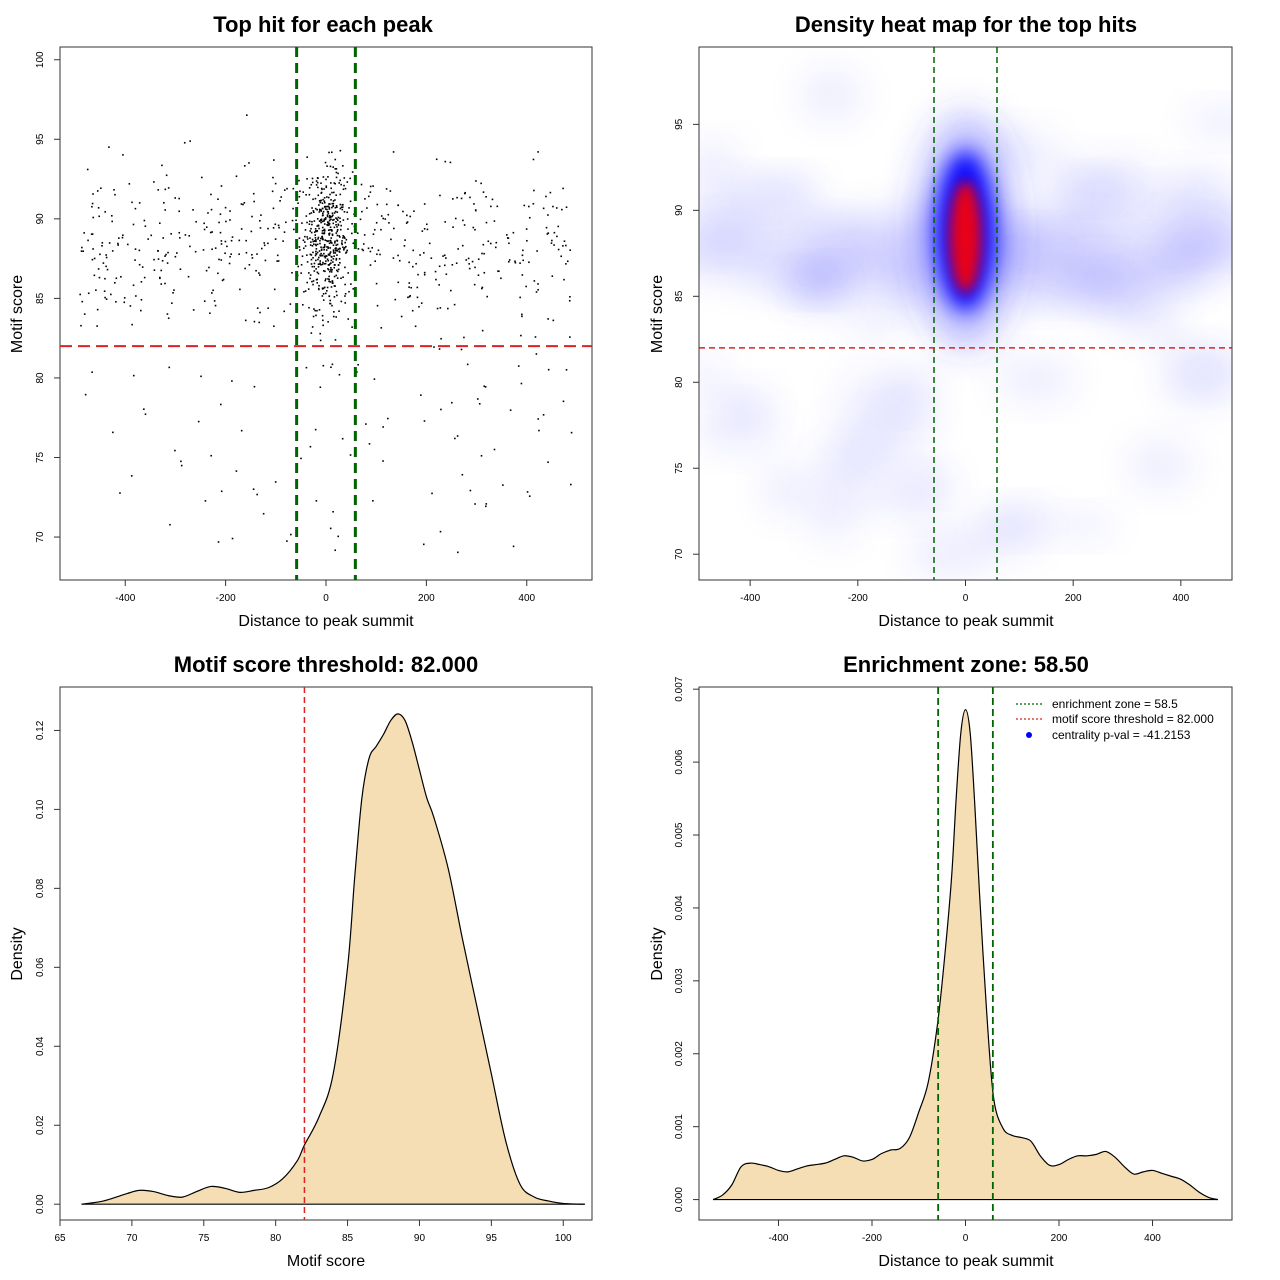  What do you see at coordinates (966, 598) in the screenshot?
I see `x-tick-label: 0` at bounding box center [966, 598].